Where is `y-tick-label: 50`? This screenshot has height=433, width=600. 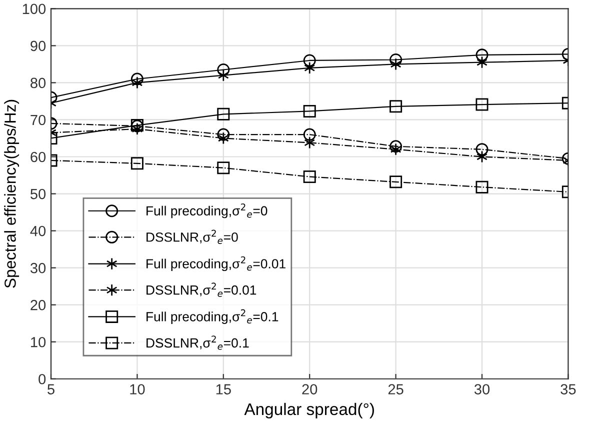 y-tick-label: 50 is located at coordinates (38, 194).